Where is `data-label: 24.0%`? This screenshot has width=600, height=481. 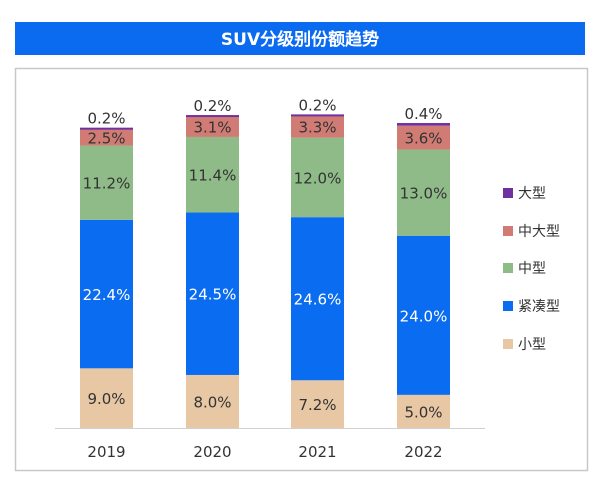 data-label: 24.0% is located at coordinates (424, 316).